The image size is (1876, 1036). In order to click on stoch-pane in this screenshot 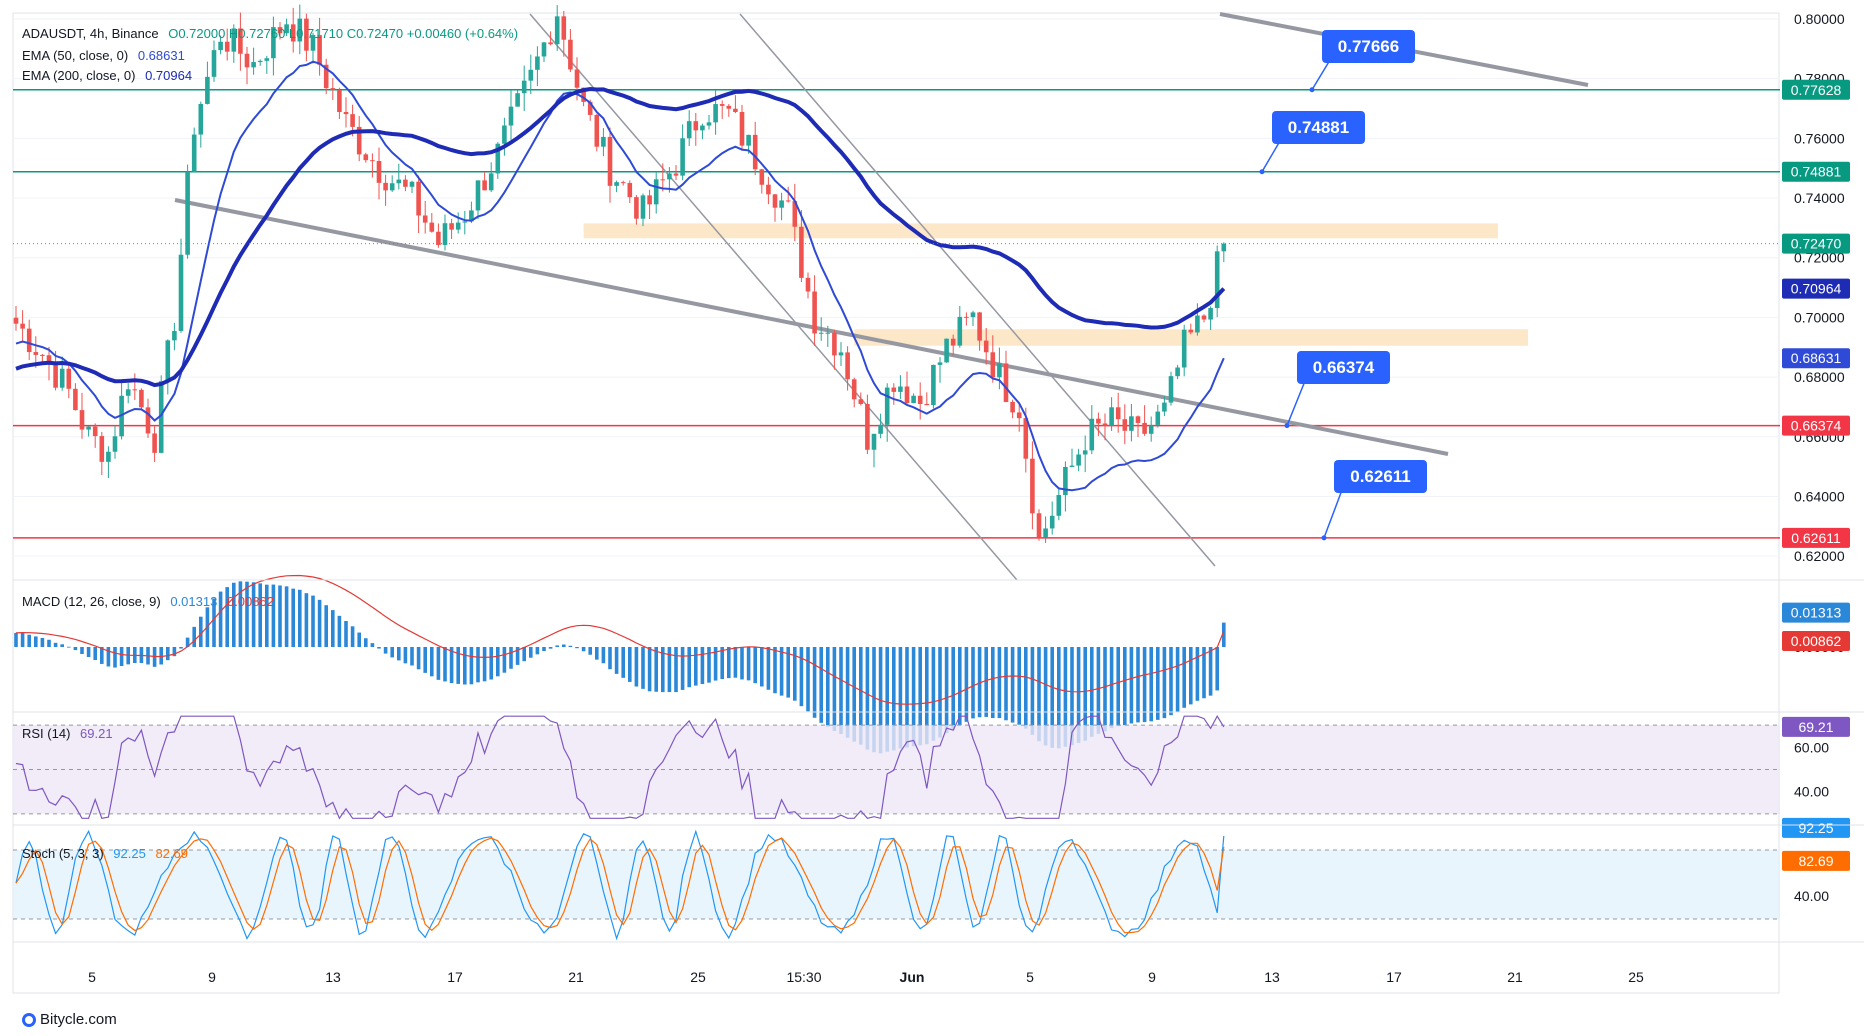, I will do `click(896, 885)`.